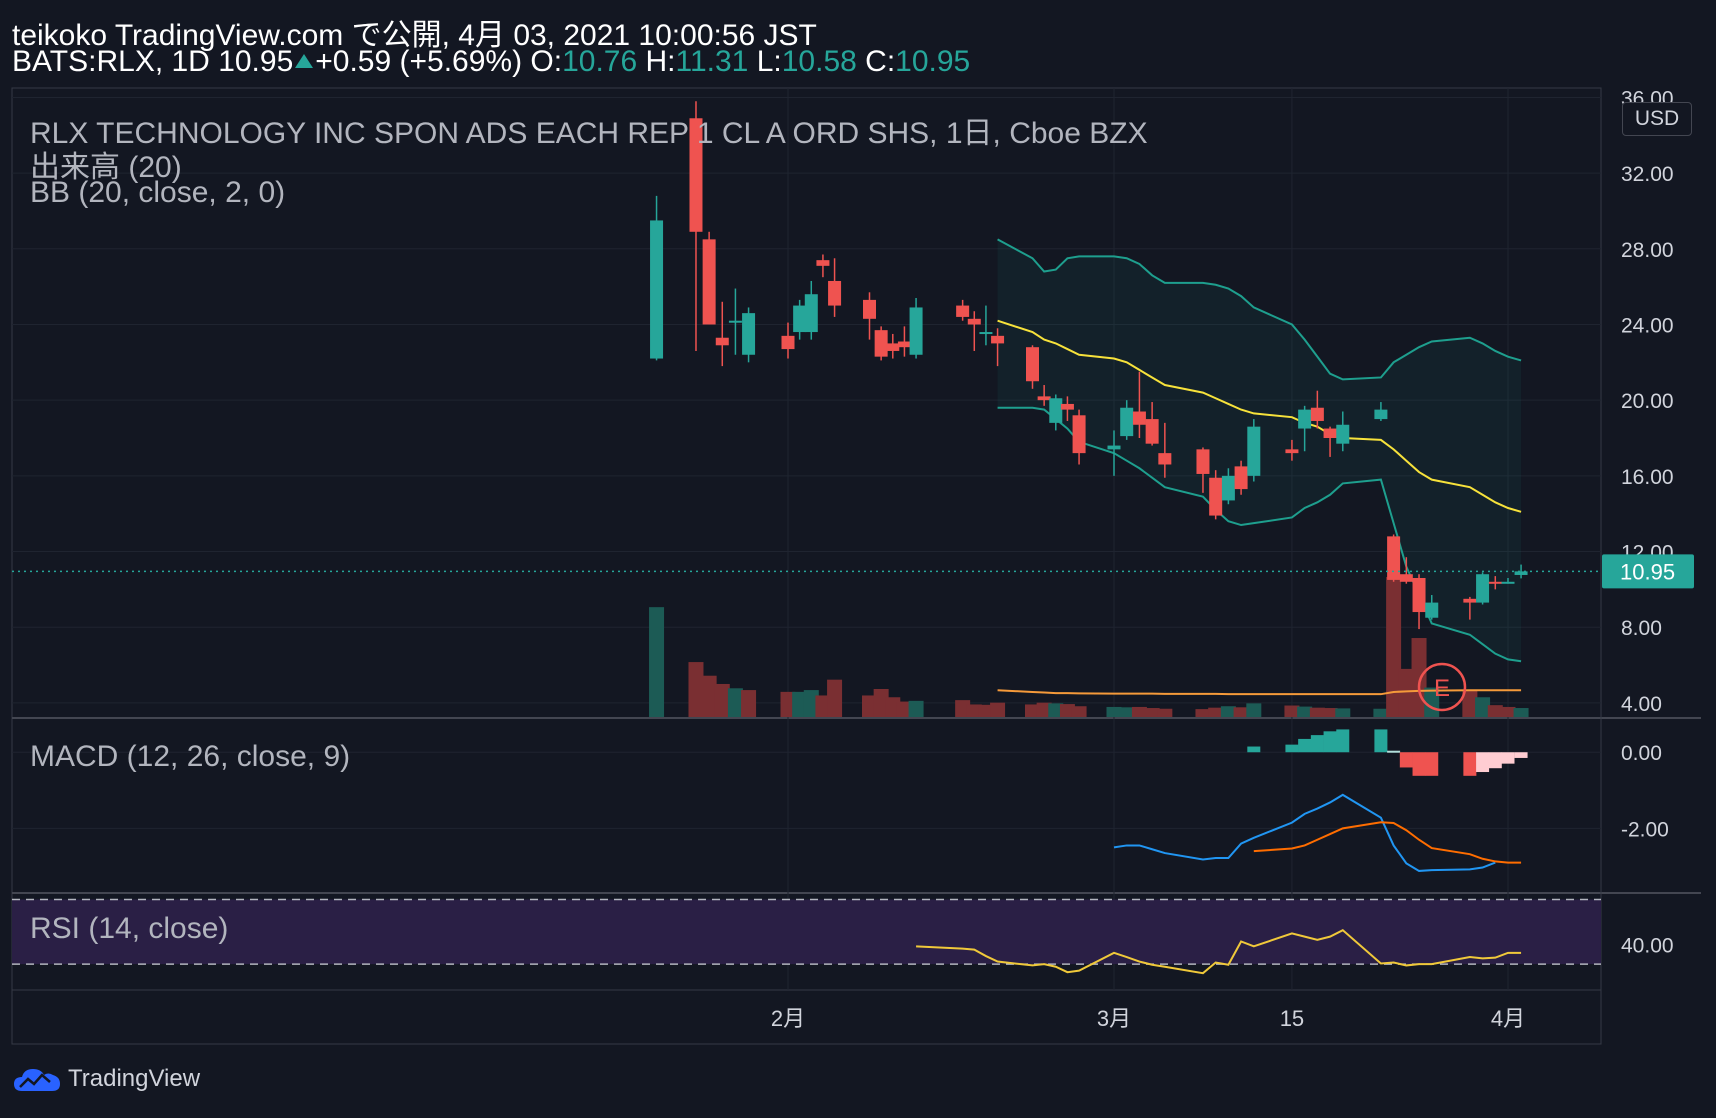 This screenshot has height=1118, width=1716. Describe the element at coordinates (1259, 692) in the screenshot. I see `volume-ma-line` at that location.